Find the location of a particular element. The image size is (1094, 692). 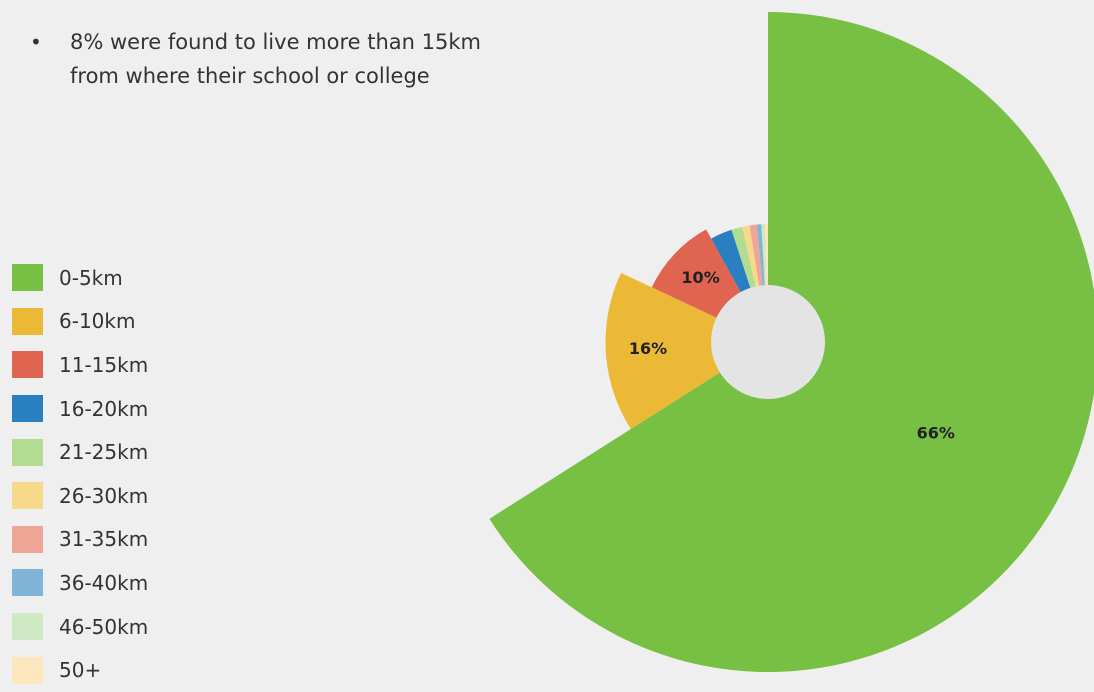

legend-item: 50+ is located at coordinates (80, 670).